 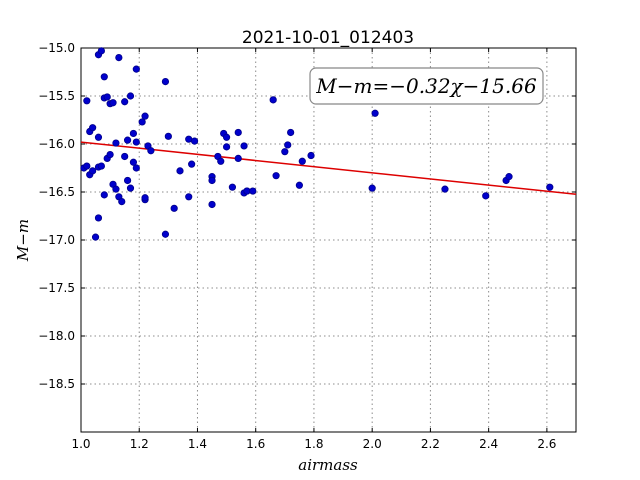 What do you see at coordinates (56, 96) in the screenshot?
I see `y-tick-label: −15.5` at bounding box center [56, 96].